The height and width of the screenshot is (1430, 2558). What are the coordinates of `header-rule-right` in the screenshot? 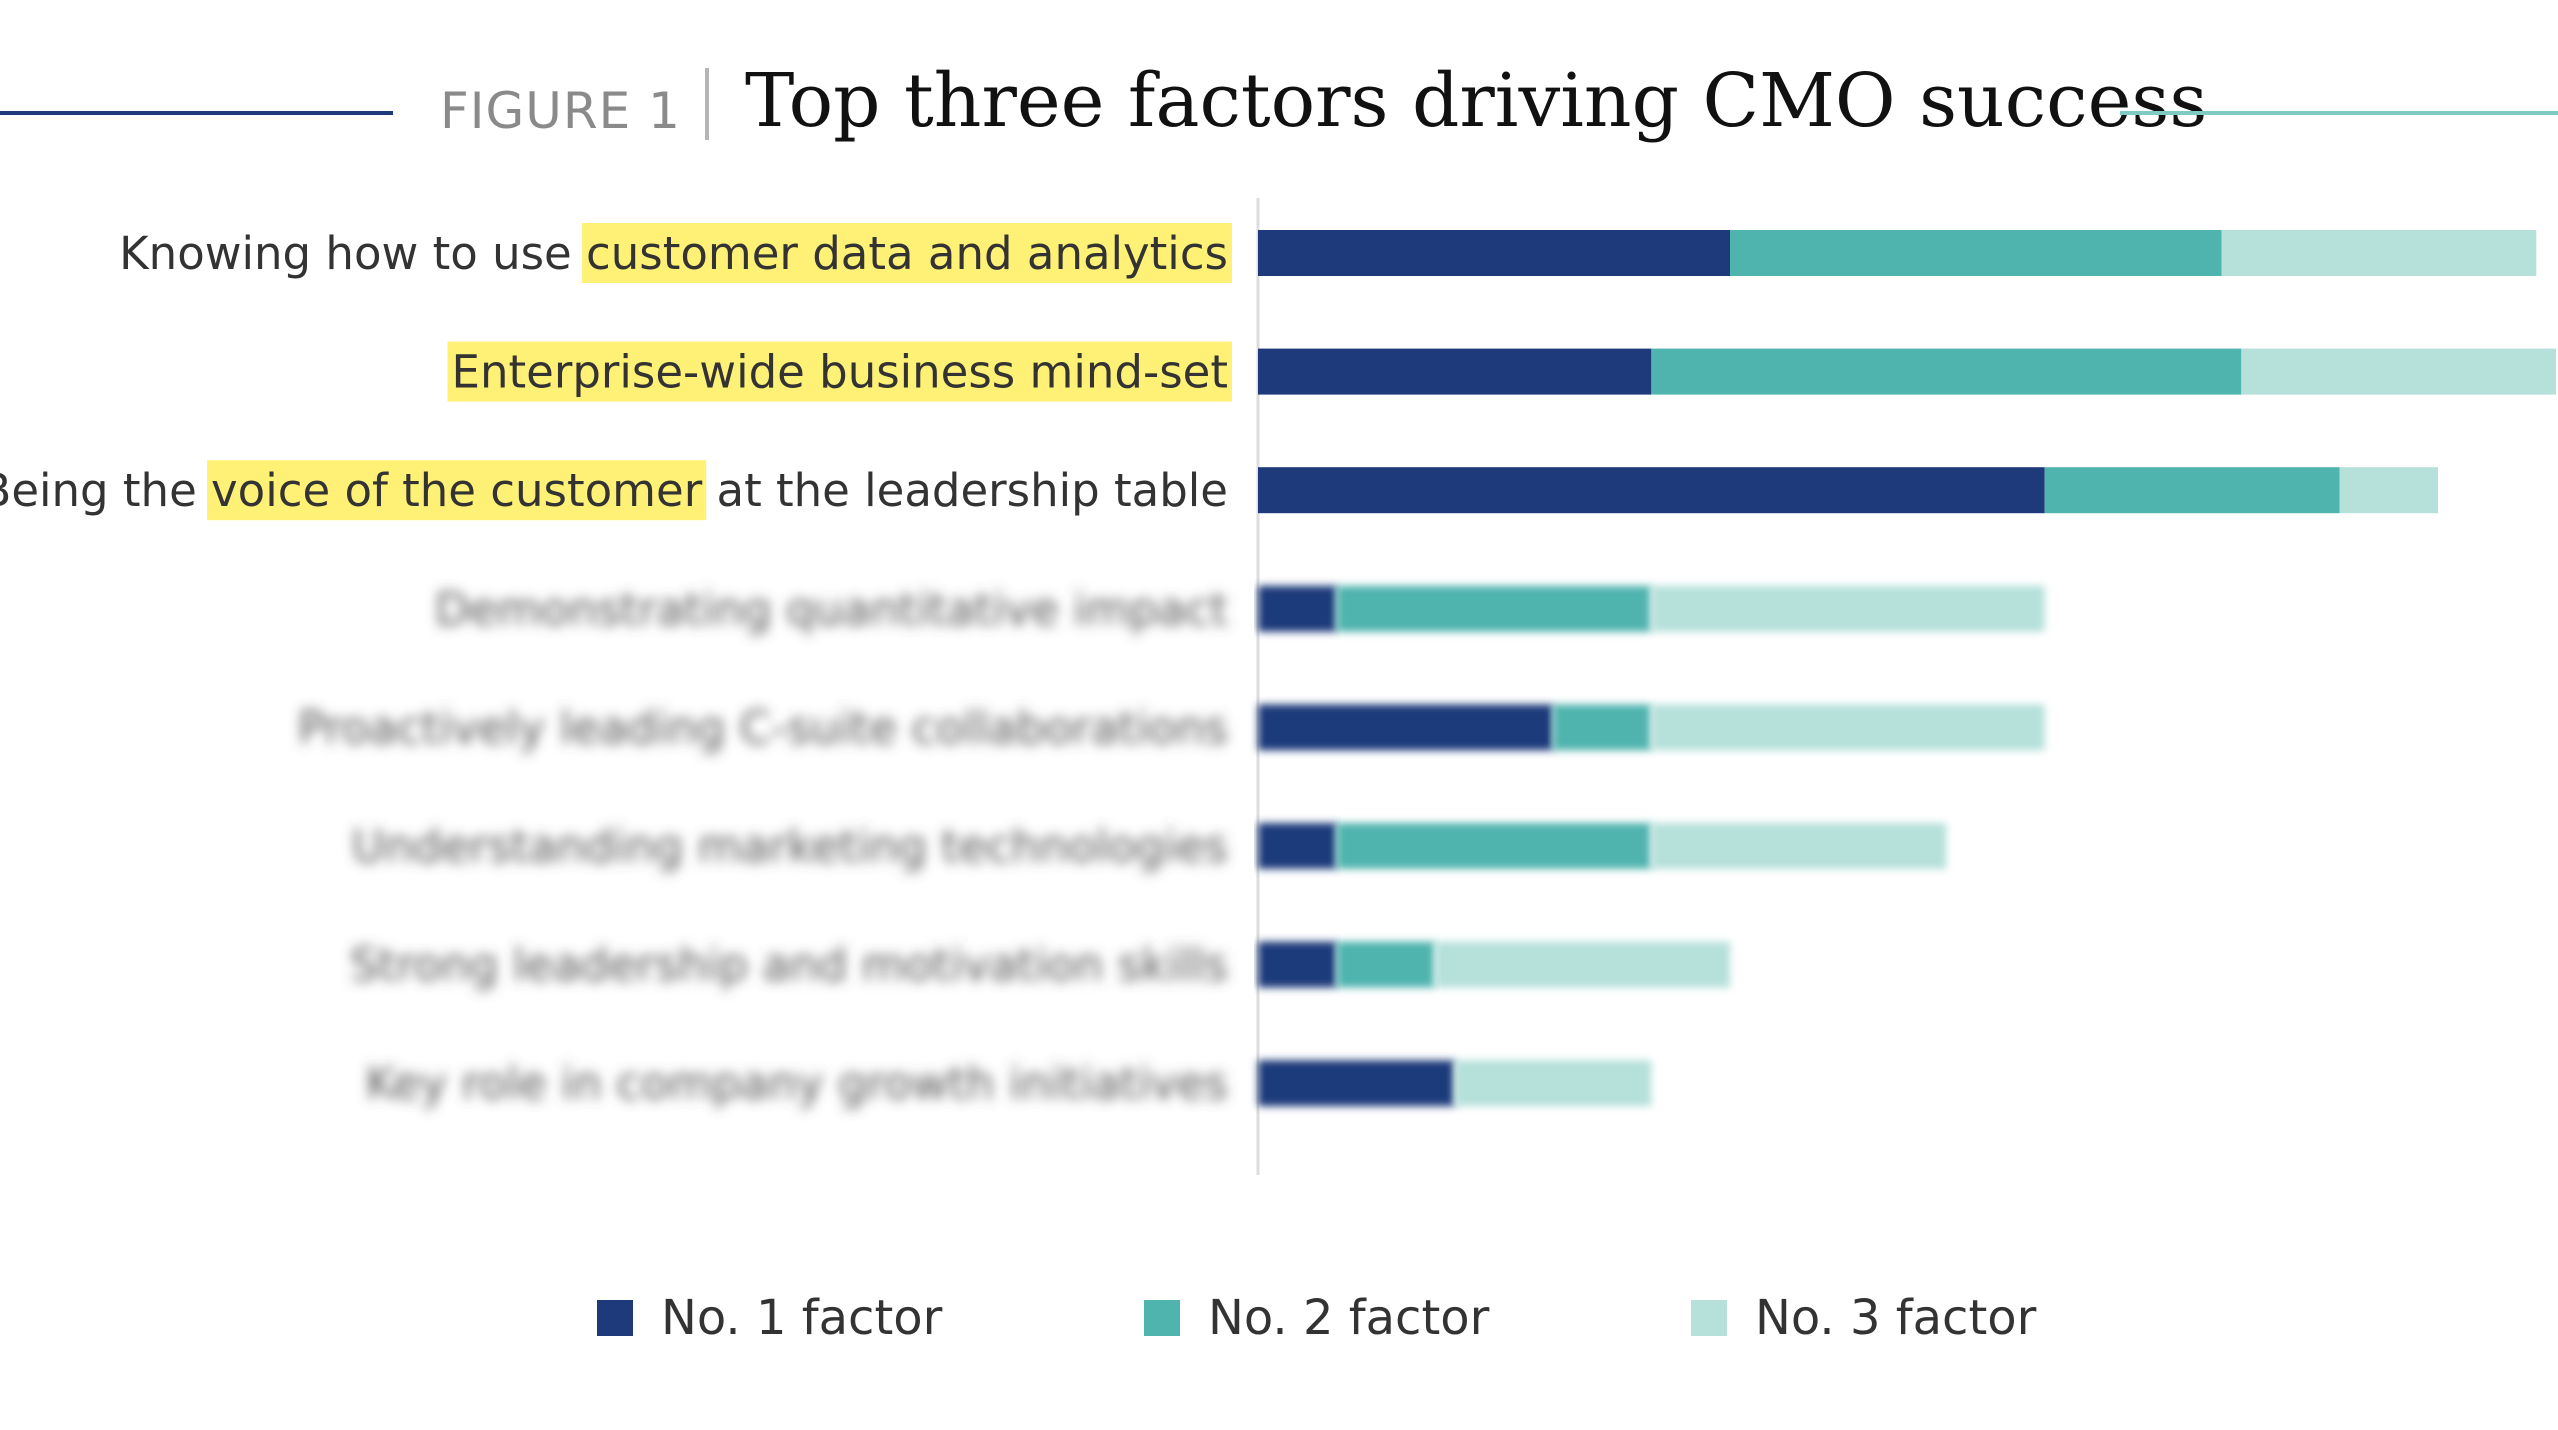 It's located at (2339, 113).